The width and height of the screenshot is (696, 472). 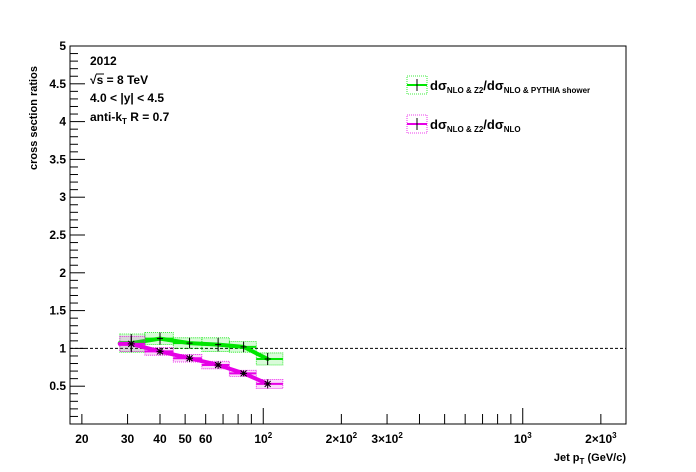 I want to click on series-magenta, so click(x=200, y=362).